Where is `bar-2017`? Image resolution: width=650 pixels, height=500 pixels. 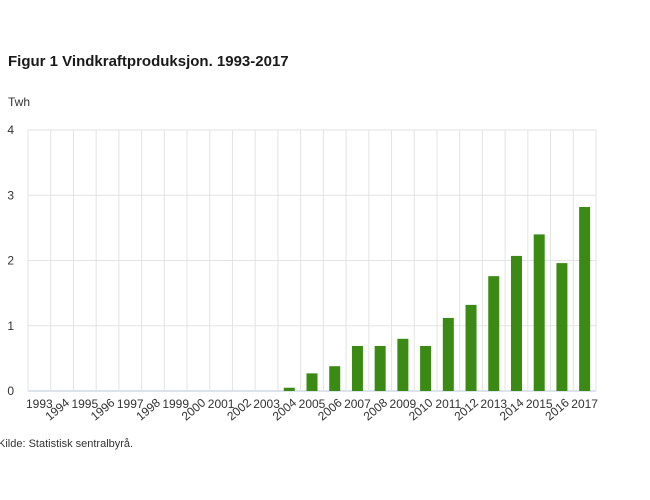
bar-2017 is located at coordinates (585, 298).